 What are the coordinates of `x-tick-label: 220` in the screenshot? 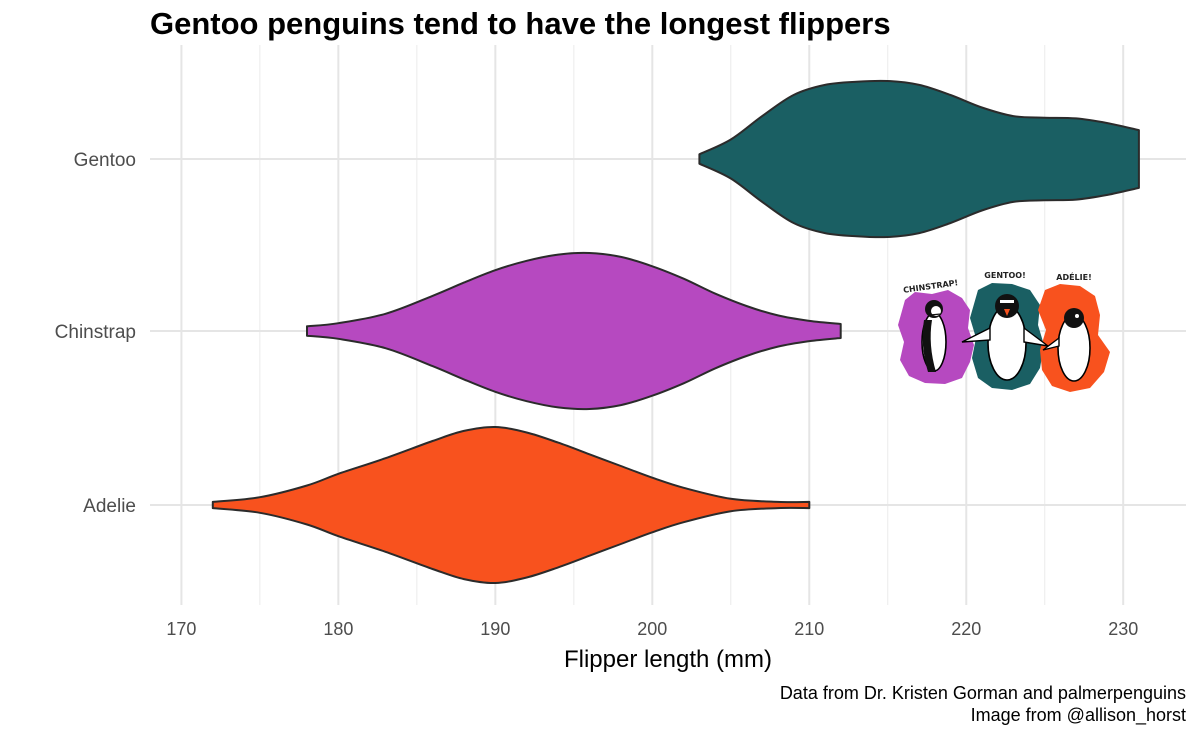 It's located at (966, 629).